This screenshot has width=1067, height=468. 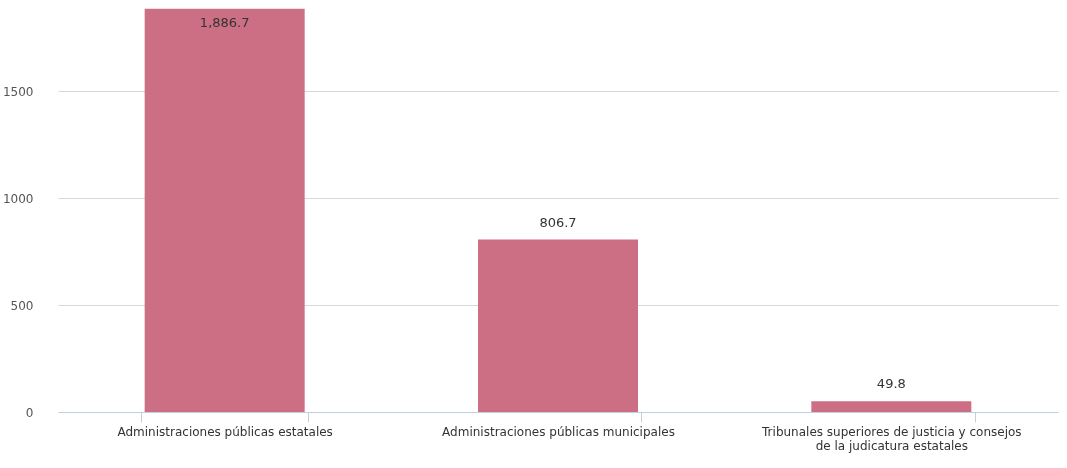 I want to click on x-tick-label: Administraciones públicas estatales, so click(x=225, y=431).